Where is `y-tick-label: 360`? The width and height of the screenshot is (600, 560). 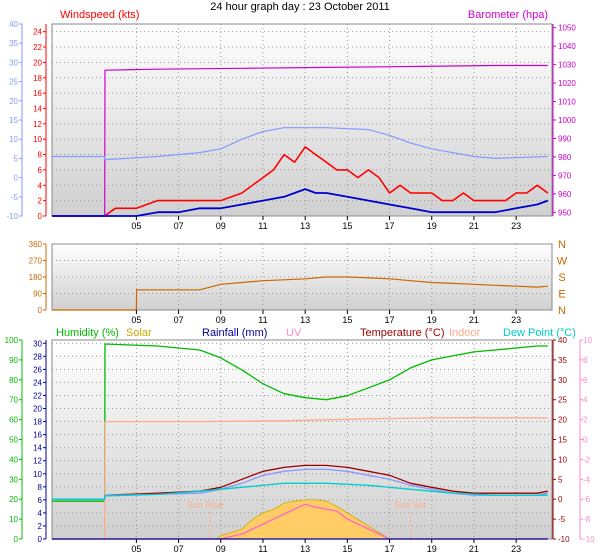
y-tick-label: 360 is located at coordinates (36, 244).